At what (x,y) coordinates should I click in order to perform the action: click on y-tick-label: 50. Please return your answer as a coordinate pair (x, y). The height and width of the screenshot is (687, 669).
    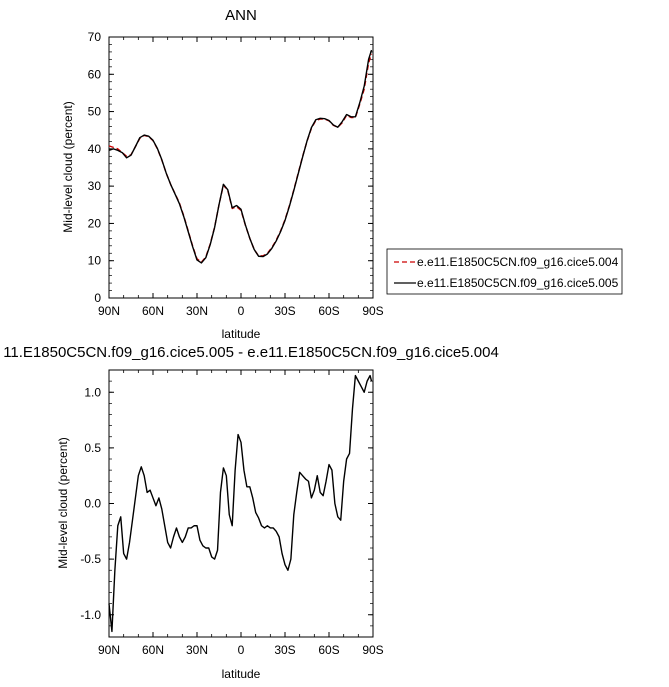
    Looking at the image, I should click on (95, 112).